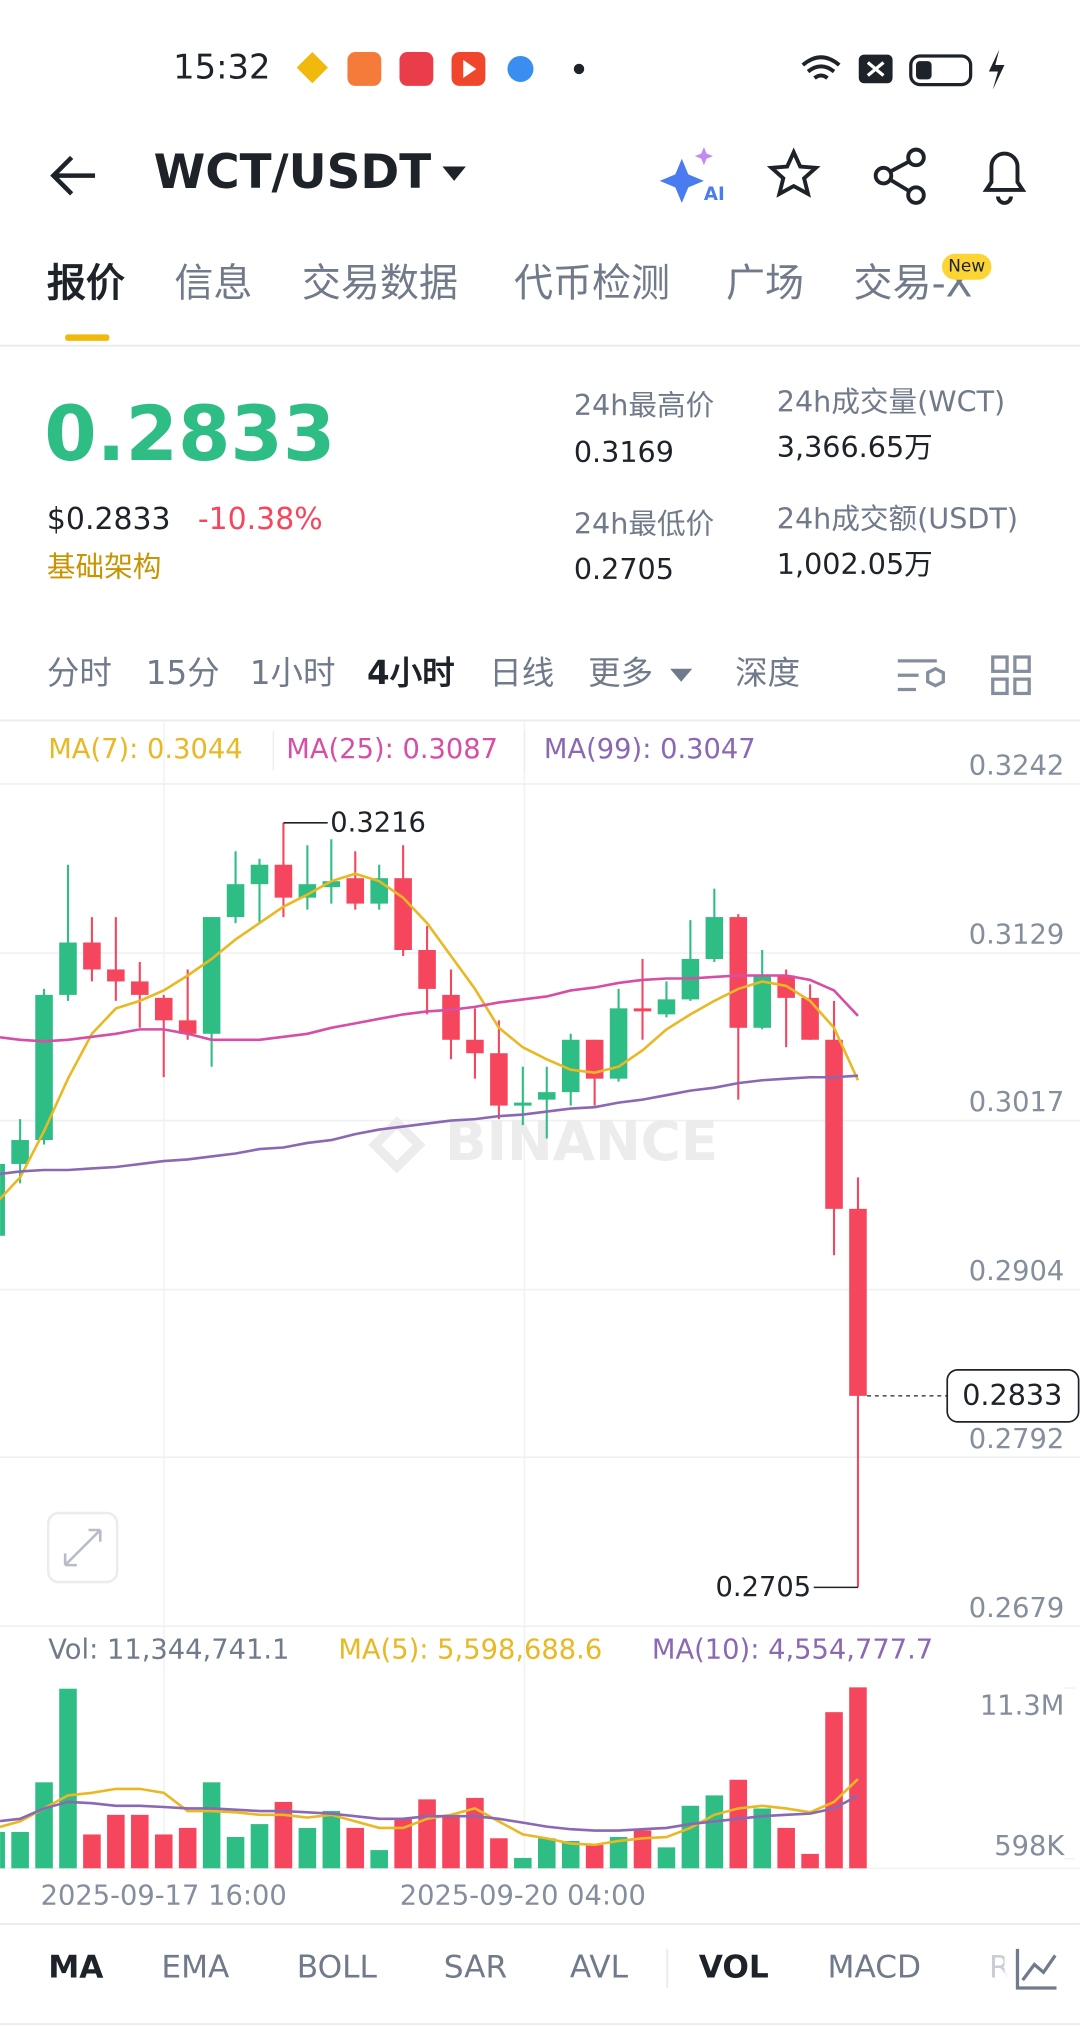 The width and height of the screenshot is (1080, 2040). I want to click on tab: 报价, so click(86, 284).